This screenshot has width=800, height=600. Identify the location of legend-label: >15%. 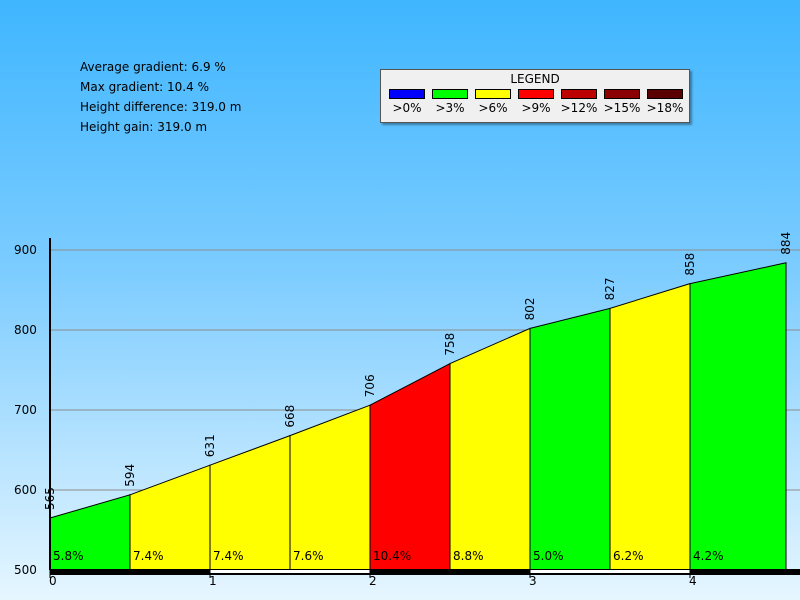
(622, 108).